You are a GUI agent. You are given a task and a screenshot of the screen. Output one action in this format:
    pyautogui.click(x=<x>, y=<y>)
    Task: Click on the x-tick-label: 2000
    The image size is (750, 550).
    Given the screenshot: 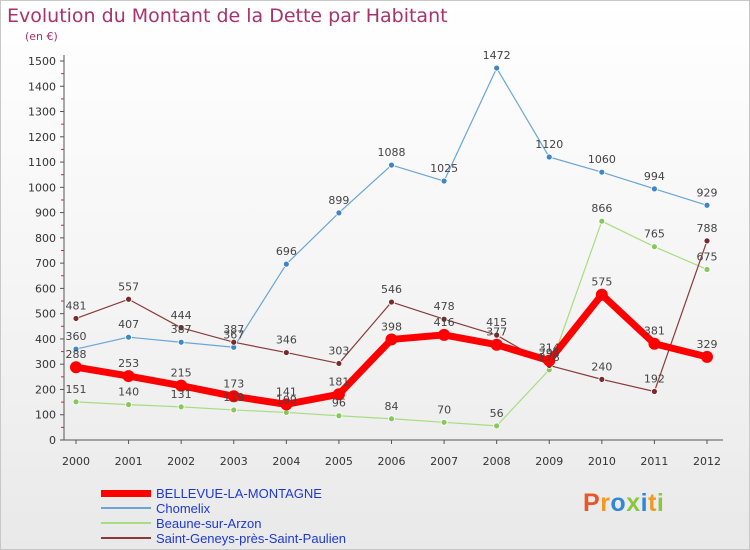 What is the action you would take?
    pyautogui.click(x=76, y=461)
    